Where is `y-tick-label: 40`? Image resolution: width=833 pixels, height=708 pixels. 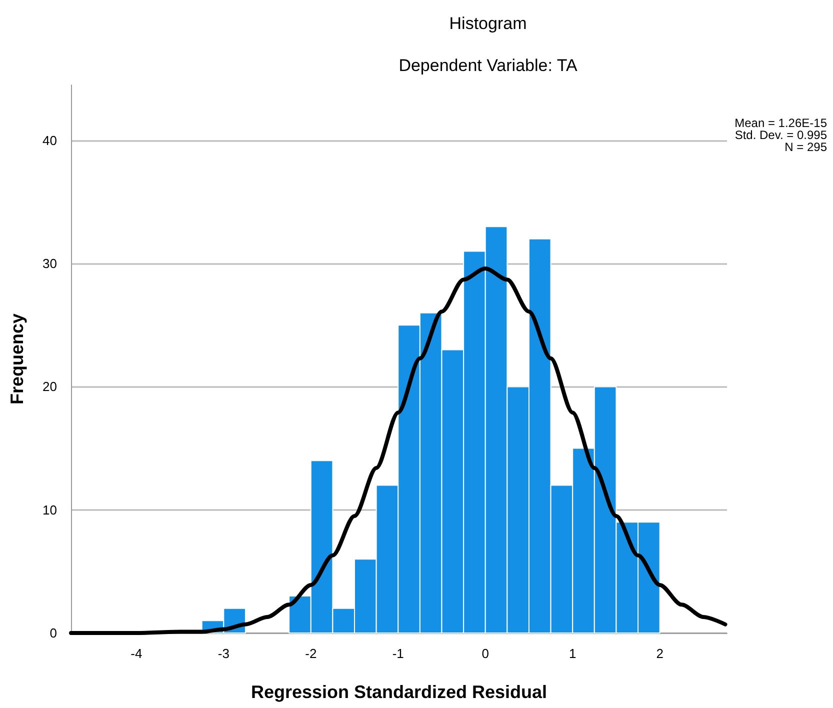 y-tick-label: 40 is located at coordinates (49, 140).